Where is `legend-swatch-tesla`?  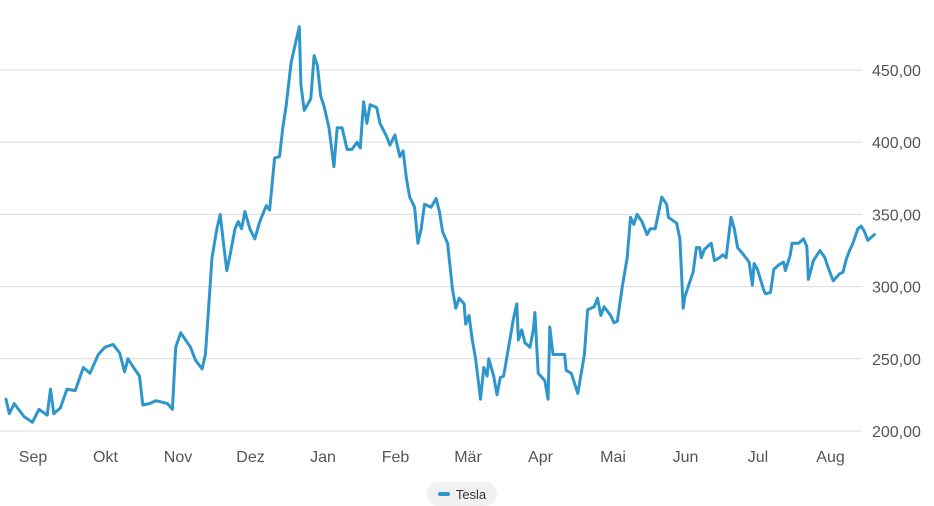 legend-swatch-tesla is located at coordinates (443, 494).